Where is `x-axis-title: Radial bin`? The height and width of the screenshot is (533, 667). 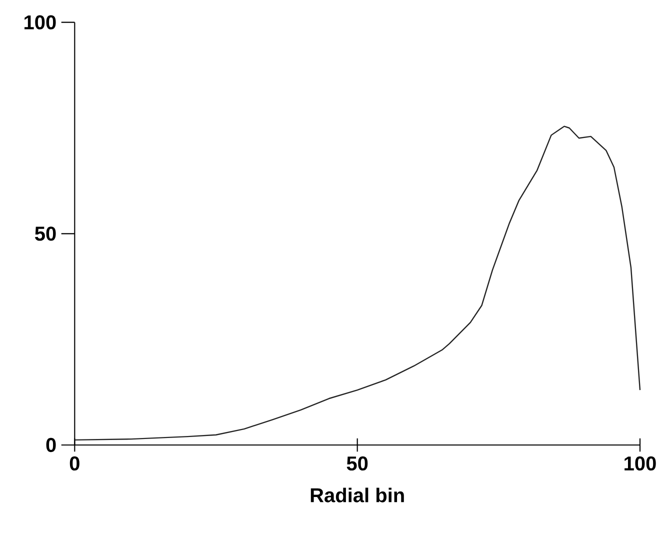
x-axis-title: Radial bin is located at coordinates (357, 495).